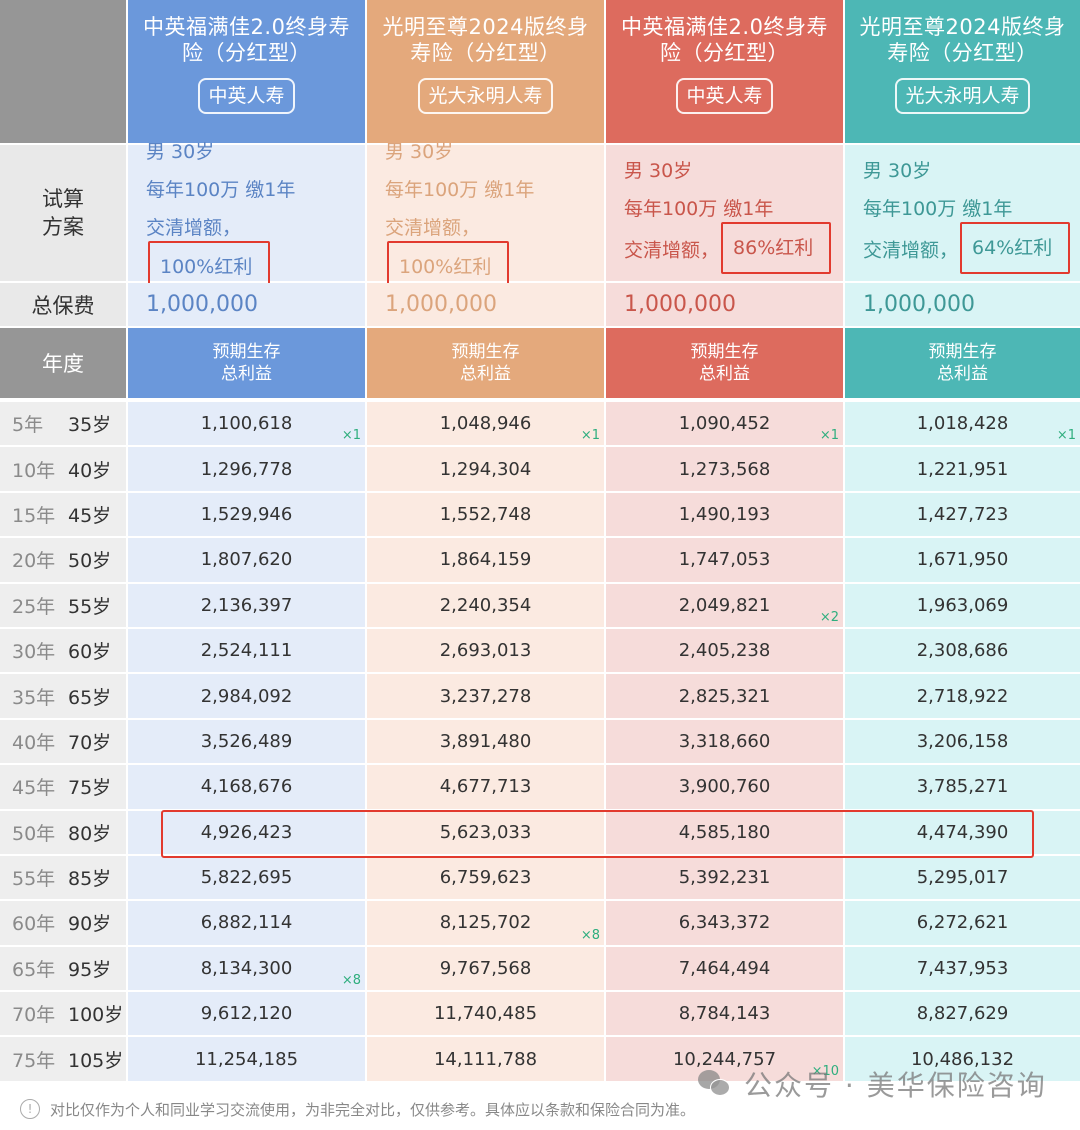 The height and width of the screenshot is (1130, 1080). I want to click on benefit-value: 8,784,143, so click(723, 1015).